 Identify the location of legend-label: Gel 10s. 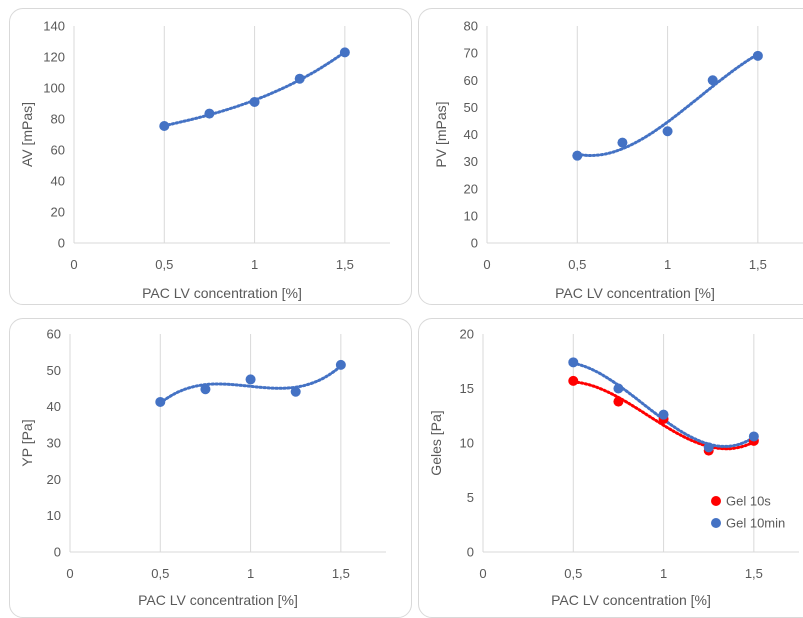
(748, 501).